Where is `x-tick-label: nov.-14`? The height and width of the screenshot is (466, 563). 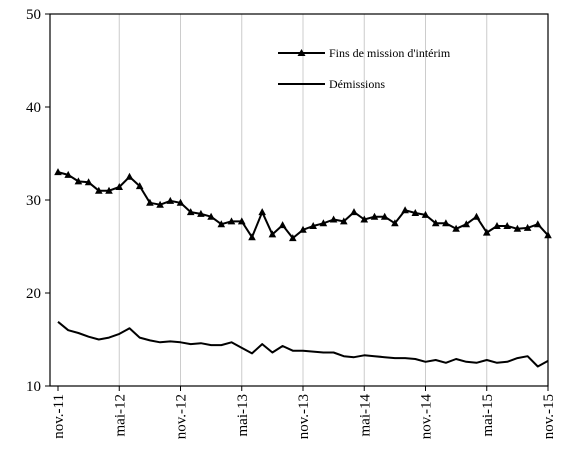 x-tick-label: nov.-14 is located at coordinates (427, 417).